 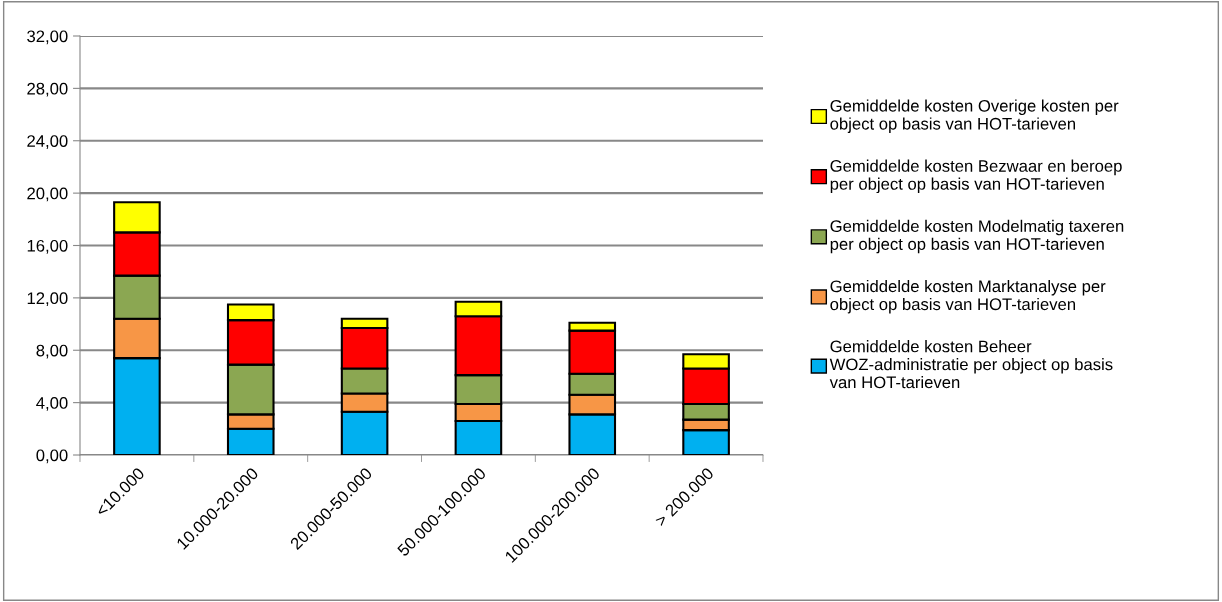 I want to click on legend-label: Gemiddelde kosten Beheer WOZ-administratie per object op basis van HOT-tarieven, so click(x=971, y=364).